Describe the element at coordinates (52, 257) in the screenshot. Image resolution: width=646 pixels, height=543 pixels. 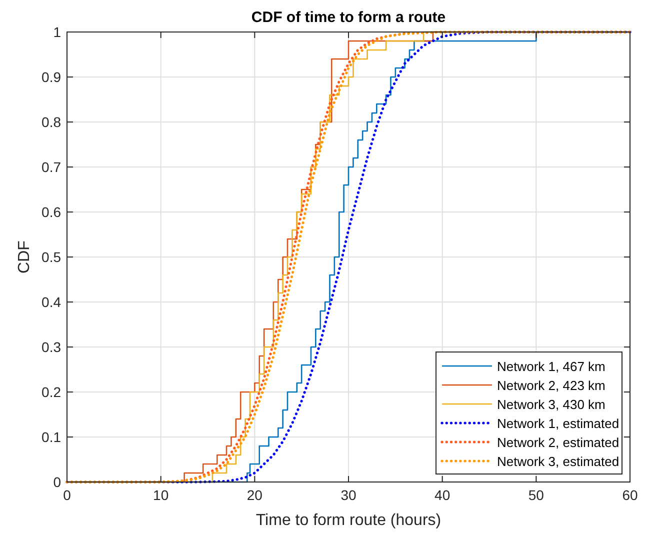
I see `y-tick-label: 0.5` at that location.